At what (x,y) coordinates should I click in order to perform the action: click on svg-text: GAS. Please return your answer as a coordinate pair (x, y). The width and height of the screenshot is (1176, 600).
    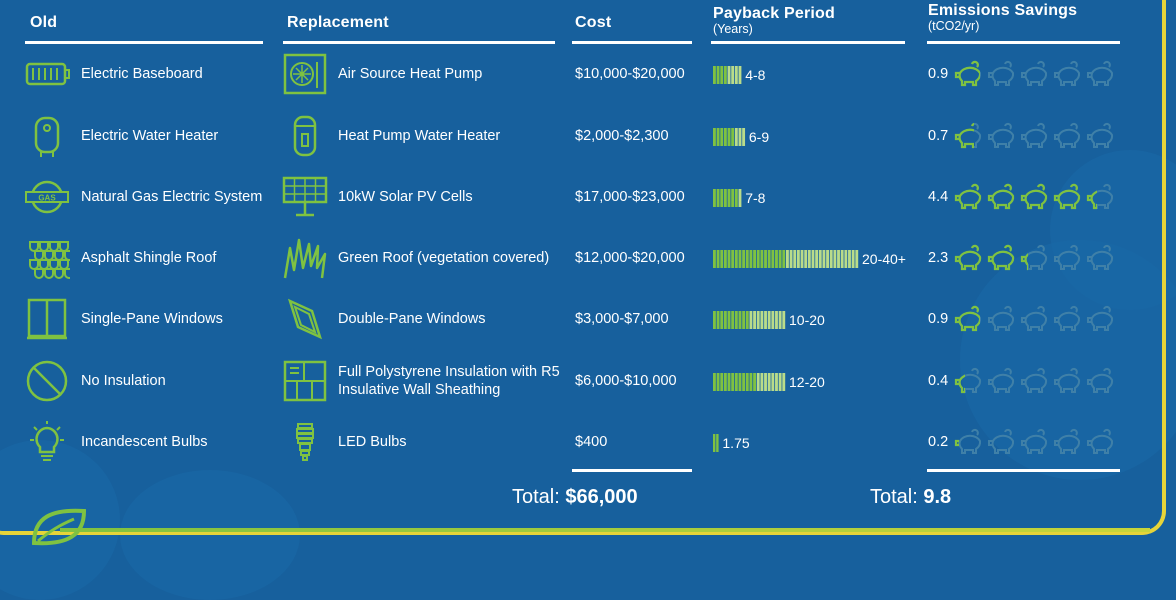
    Looking at the image, I should click on (47, 198).